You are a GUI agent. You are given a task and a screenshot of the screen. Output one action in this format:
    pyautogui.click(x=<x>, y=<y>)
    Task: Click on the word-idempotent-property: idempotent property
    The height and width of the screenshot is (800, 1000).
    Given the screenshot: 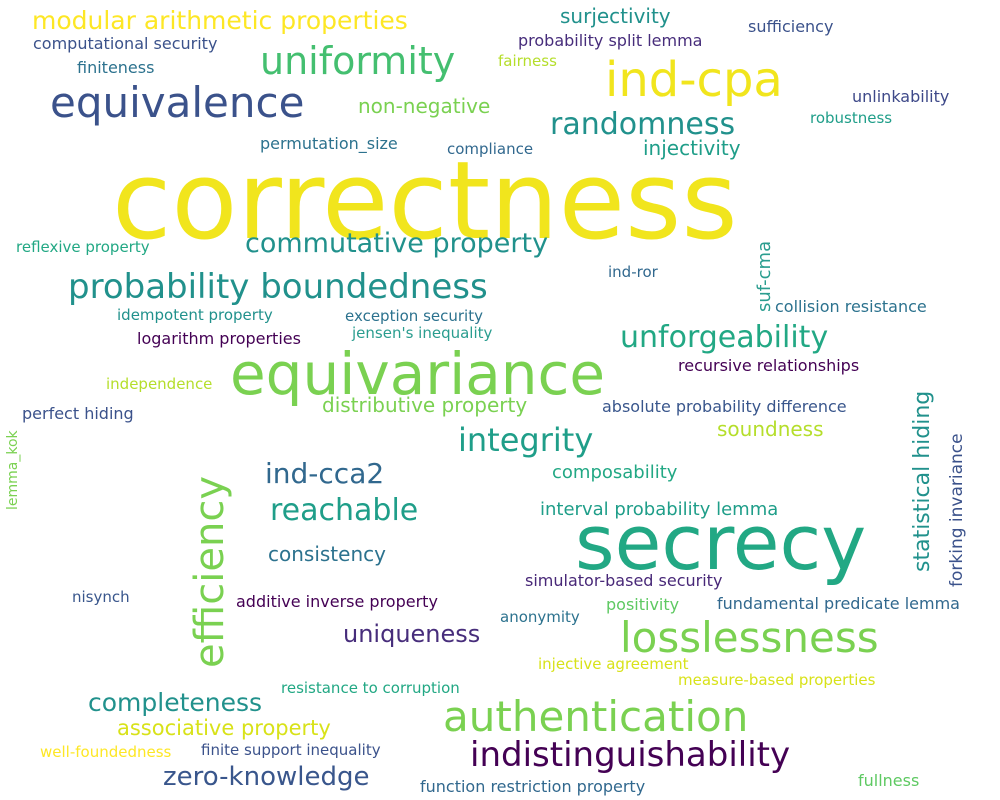 What is the action you would take?
    pyautogui.click(x=195, y=315)
    